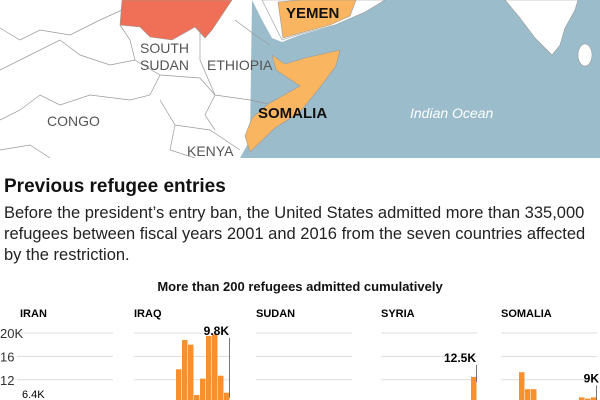 Image resolution: width=600 pixels, height=400 pixels. Describe the element at coordinates (164, 48) in the screenshot. I see `map-label-south-sudan-line1: SOUTH` at that location.